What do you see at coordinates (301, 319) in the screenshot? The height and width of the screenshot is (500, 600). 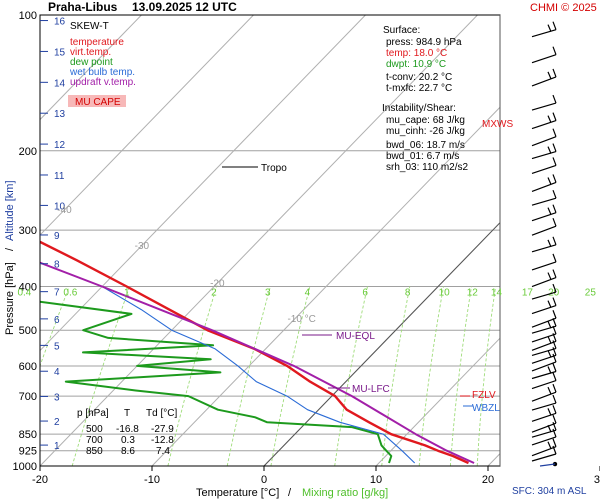 I see `isotherm-label: -10 °C` at bounding box center [301, 319].